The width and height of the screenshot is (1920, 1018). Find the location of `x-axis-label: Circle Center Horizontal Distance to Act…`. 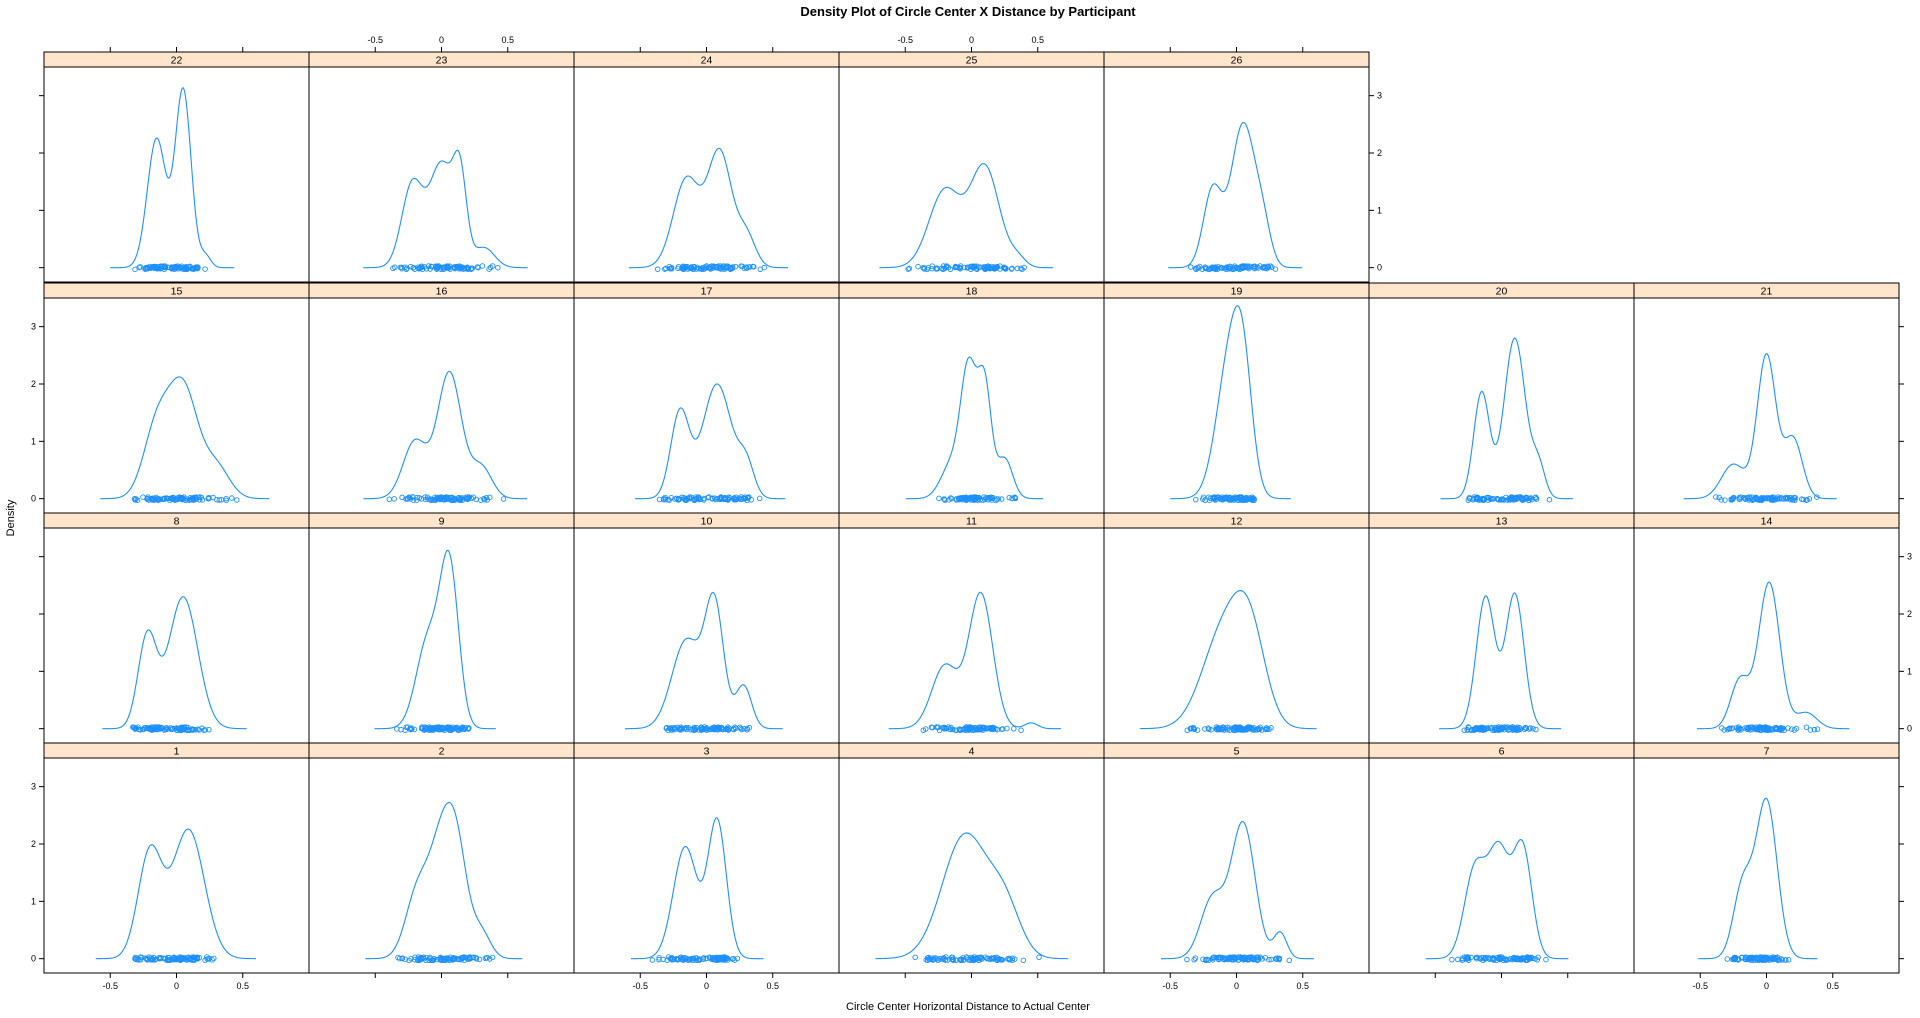

x-axis-label: Circle Center Horizontal Distance to Act… is located at coordinates (968, 1007).